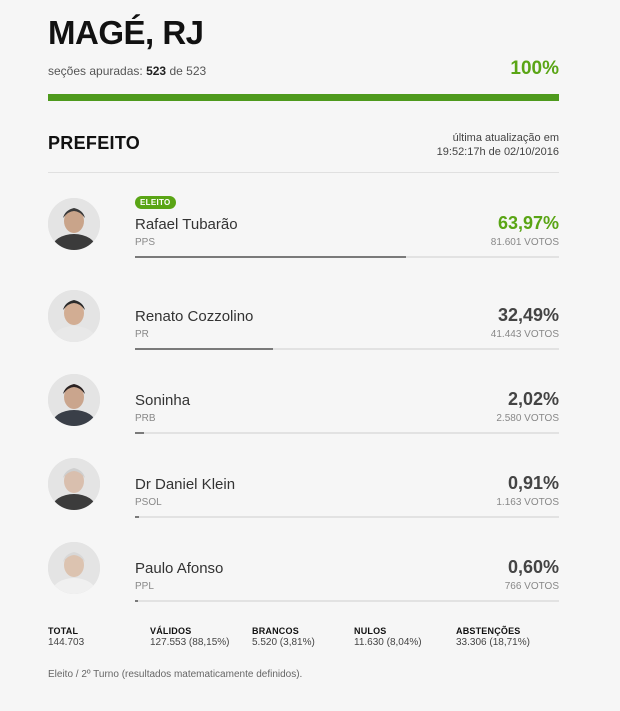 The width and height of the screenshot is (620, 711). I want to click on null-label: NULOS, so click(370, 631).